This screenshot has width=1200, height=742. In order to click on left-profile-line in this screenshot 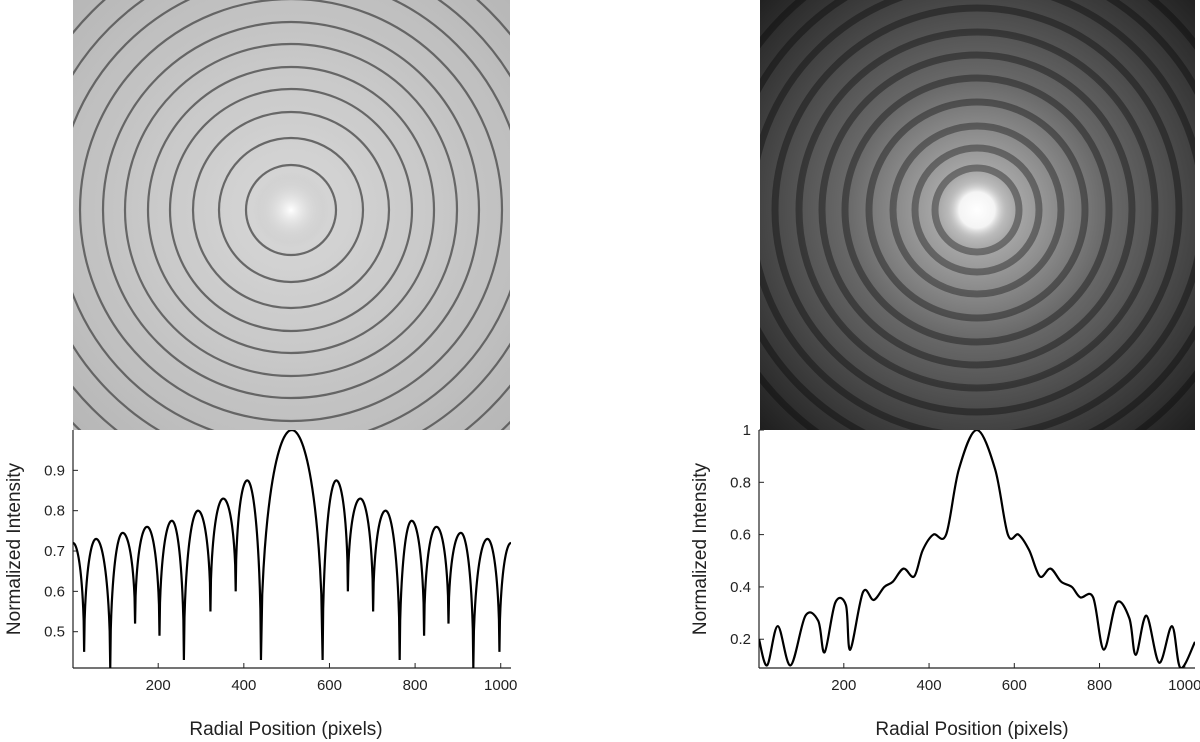, I will do `click(292, 549)`.